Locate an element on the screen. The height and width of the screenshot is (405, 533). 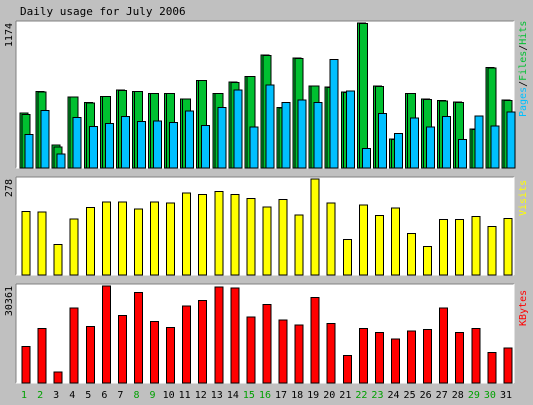
hits-legend-entry: Hits is located at coordinates (523, 33).